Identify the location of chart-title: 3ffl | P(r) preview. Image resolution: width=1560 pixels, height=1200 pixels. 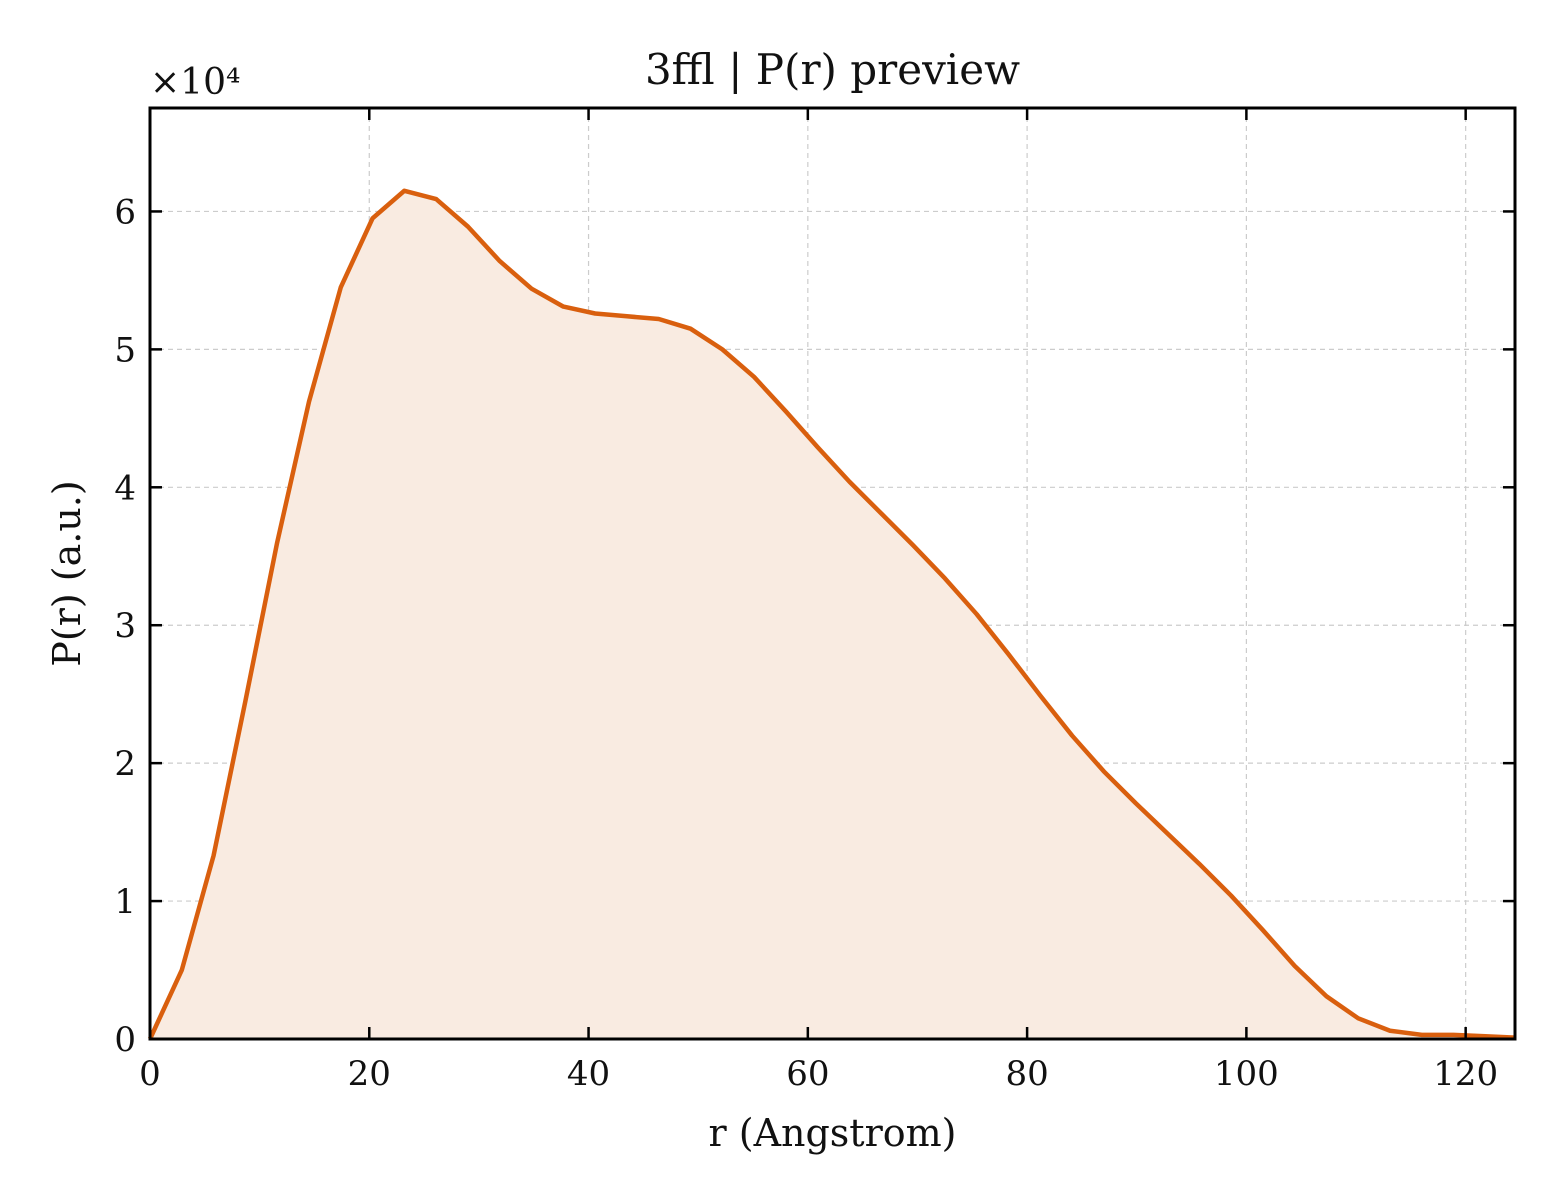
(832, 69).